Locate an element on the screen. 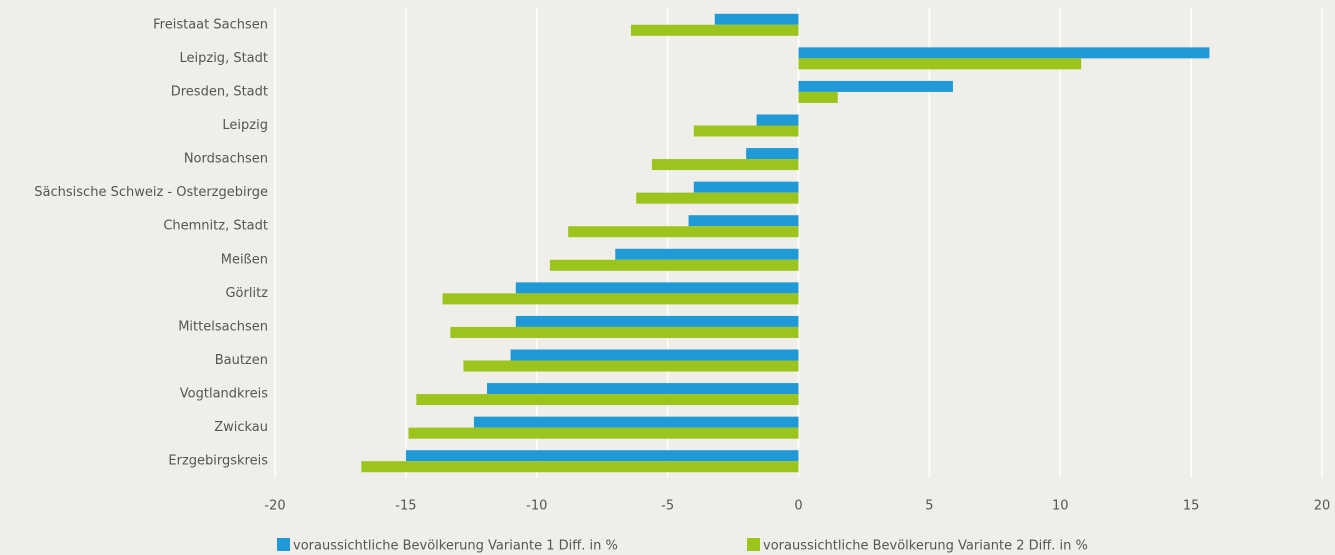 The width and height of the screenshot is (1335, 555). x-tick-label: 0 is located at coordinates (798, 506).